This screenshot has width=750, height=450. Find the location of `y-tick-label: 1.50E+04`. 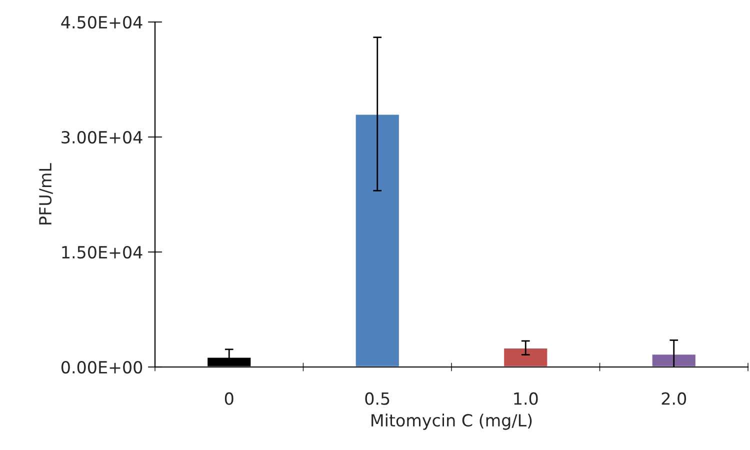

y-tick-label: 1.50E+04 is located at coordinates (102, 252).